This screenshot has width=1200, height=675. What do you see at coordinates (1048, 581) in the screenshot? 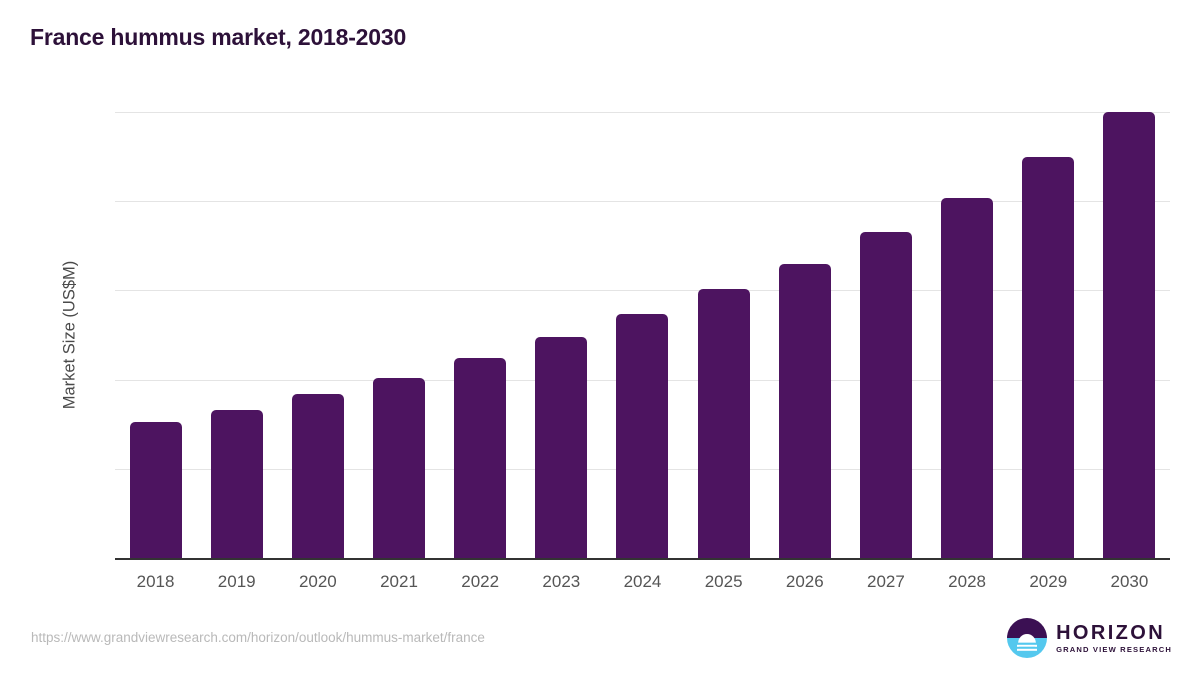
I see `x-axis-tick-label: 2029` at bounding box center [1048, 581].